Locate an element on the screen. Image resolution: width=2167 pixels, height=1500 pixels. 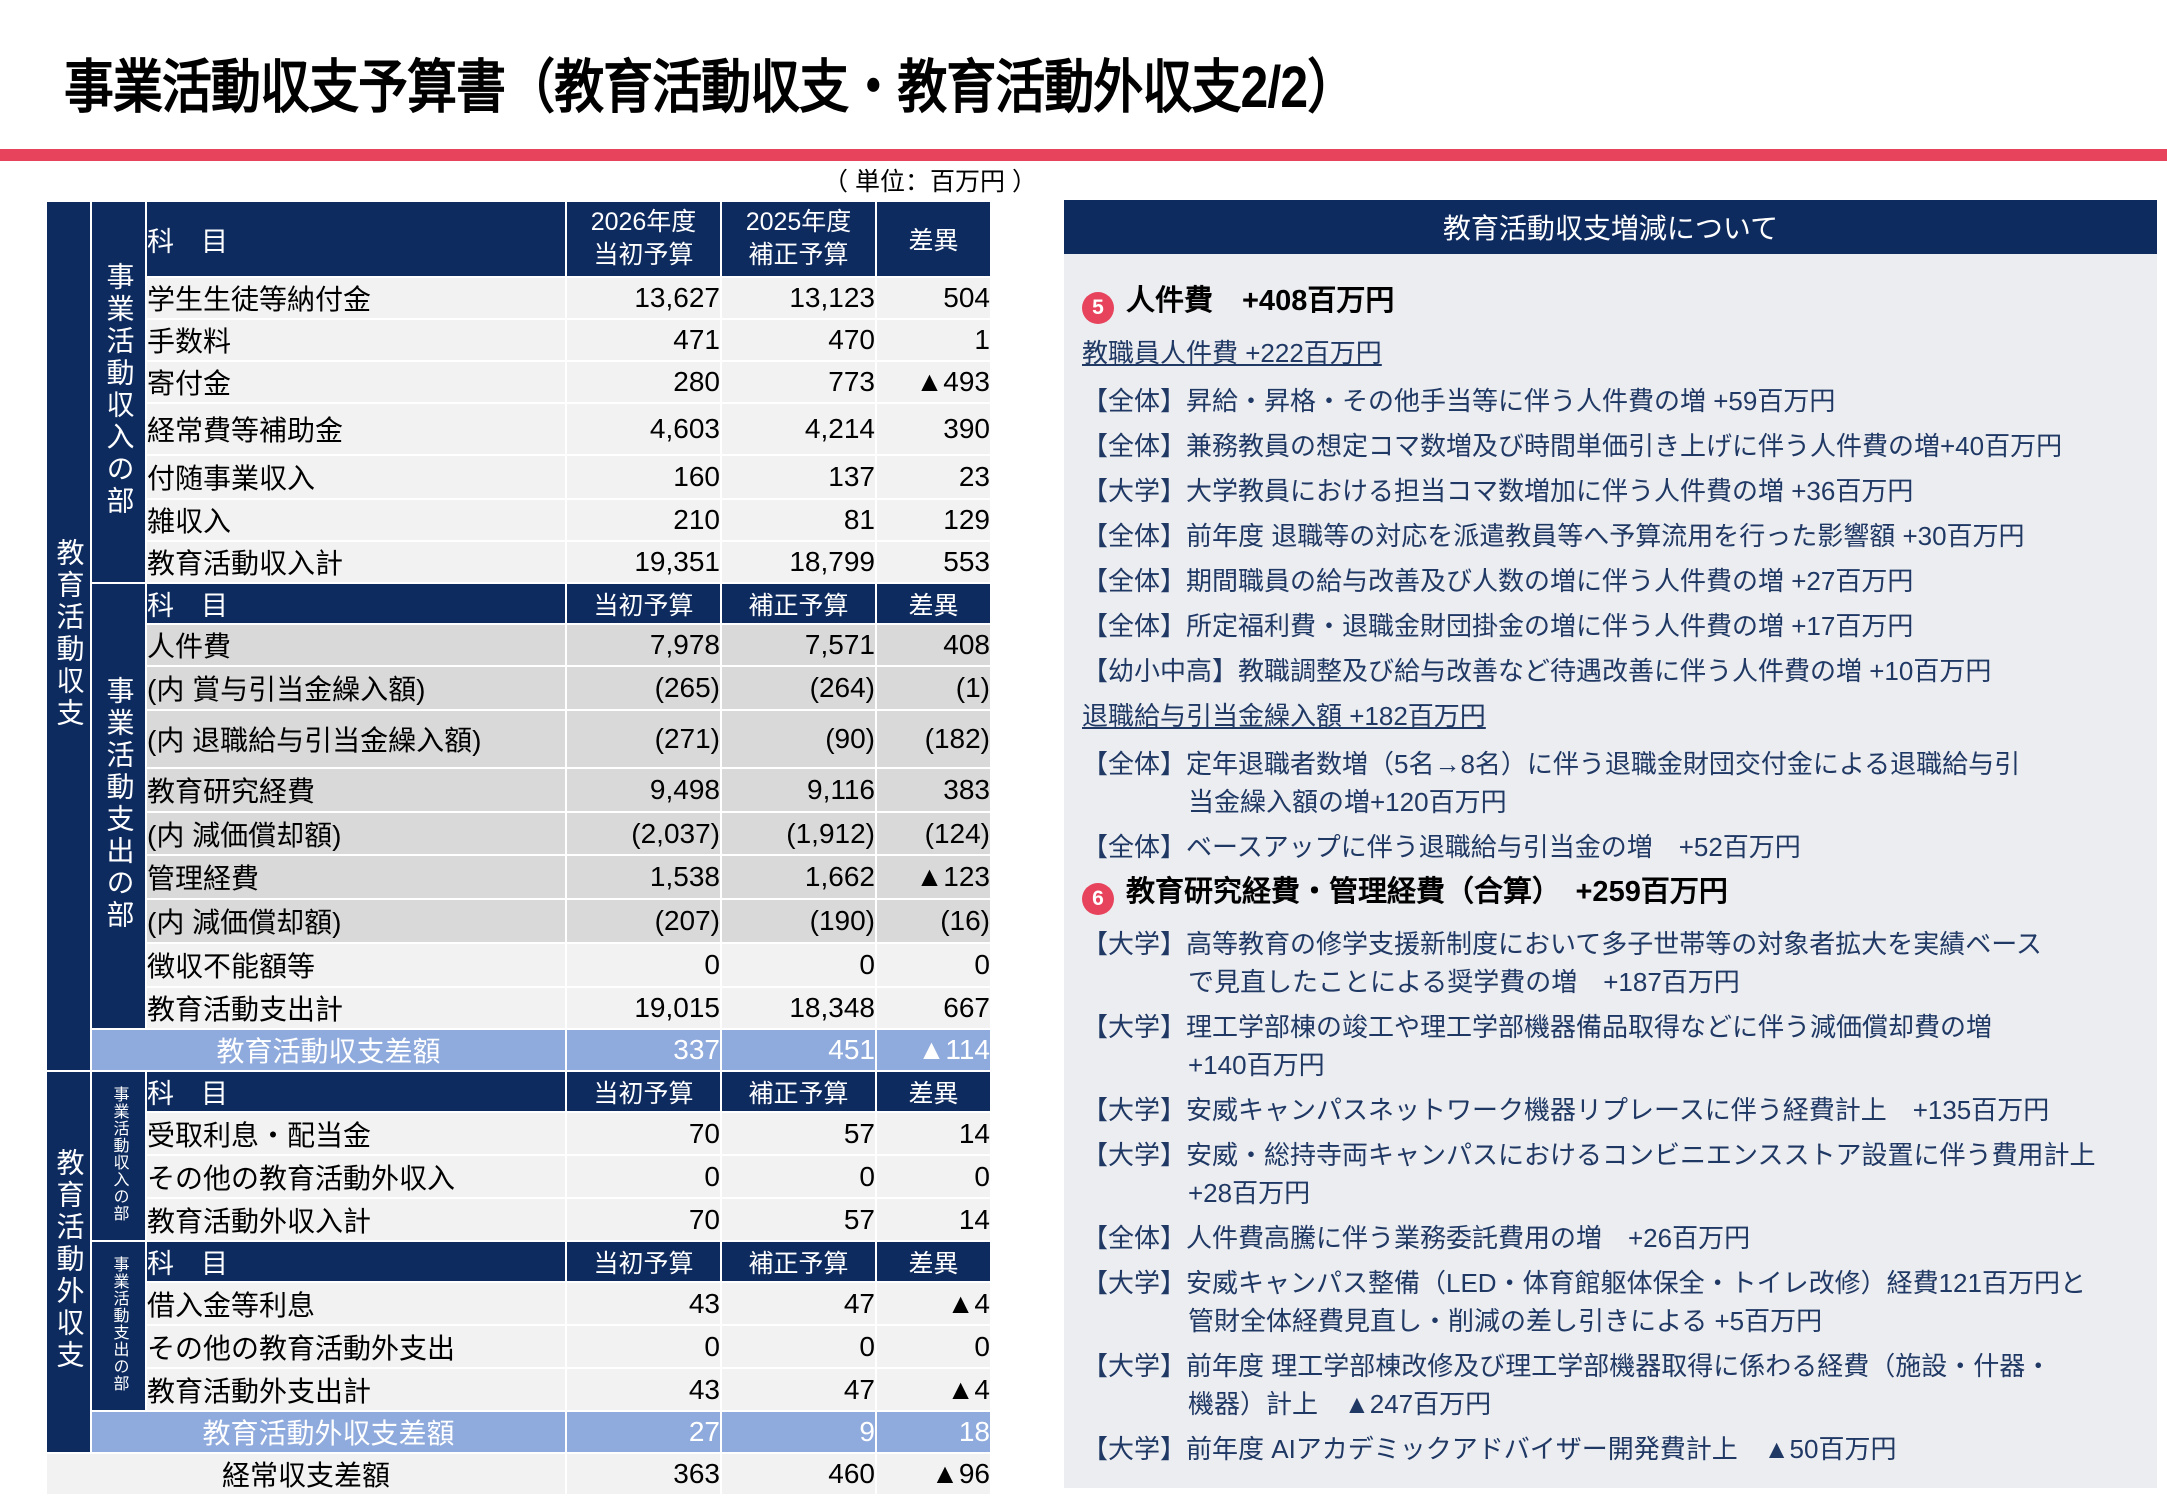
table-row: (内 減価償却額) (207) (190) (16) is located at coordinates (519, 921).